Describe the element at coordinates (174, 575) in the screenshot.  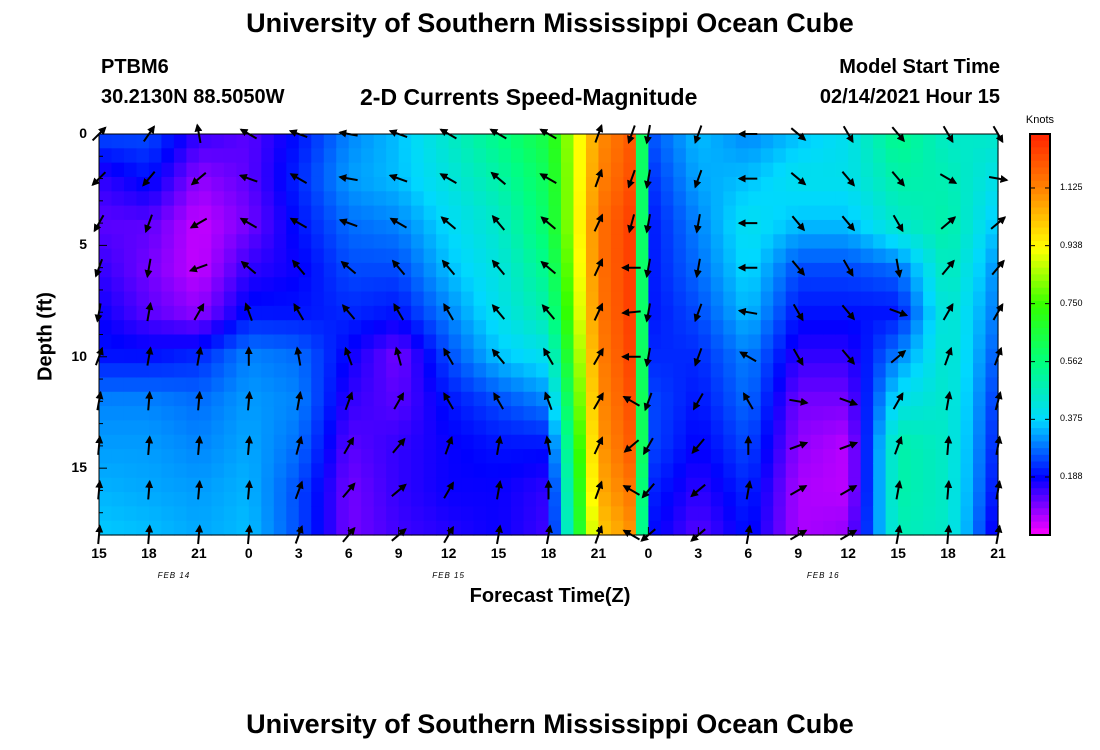
I see `date-label: FEB 14` at that location.